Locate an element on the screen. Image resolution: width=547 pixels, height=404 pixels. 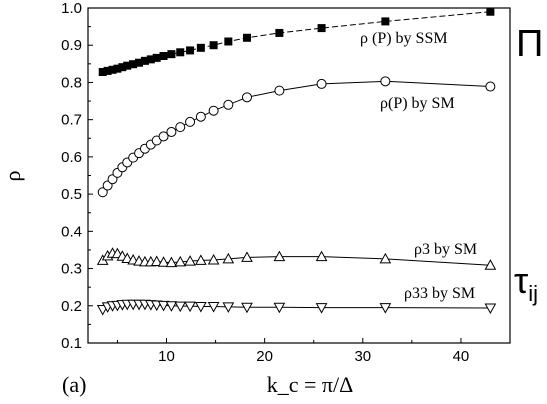
y-tick-label: 0.4 is located at coordinates (71, 231).